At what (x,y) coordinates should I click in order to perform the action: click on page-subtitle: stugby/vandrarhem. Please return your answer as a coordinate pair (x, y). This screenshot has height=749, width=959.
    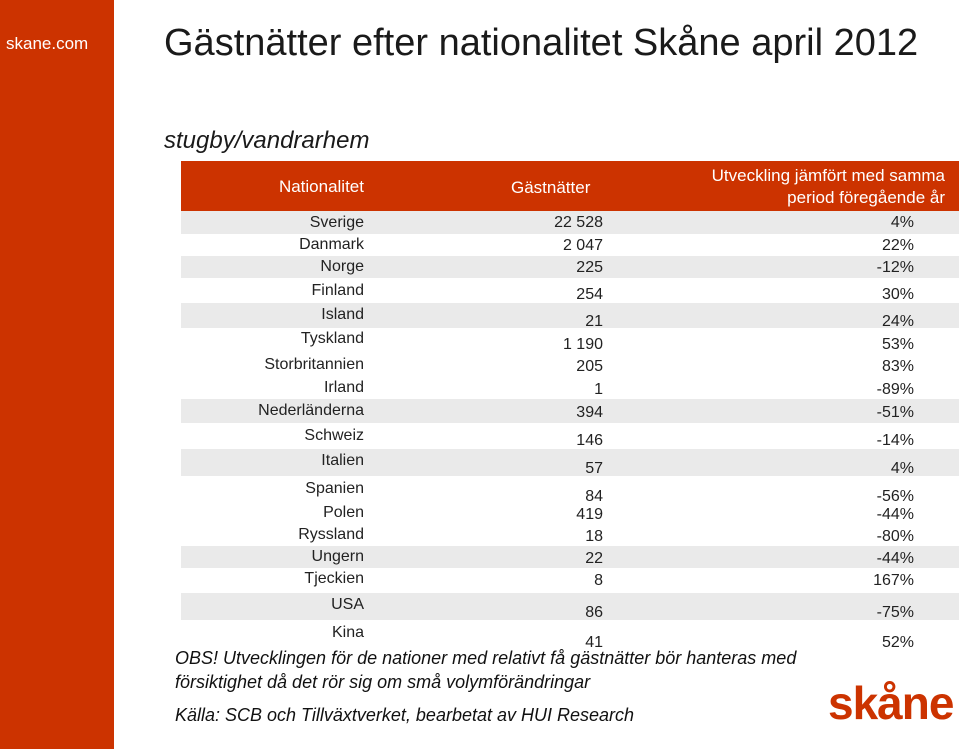
    Looking at the image, I should click on (267, 140).